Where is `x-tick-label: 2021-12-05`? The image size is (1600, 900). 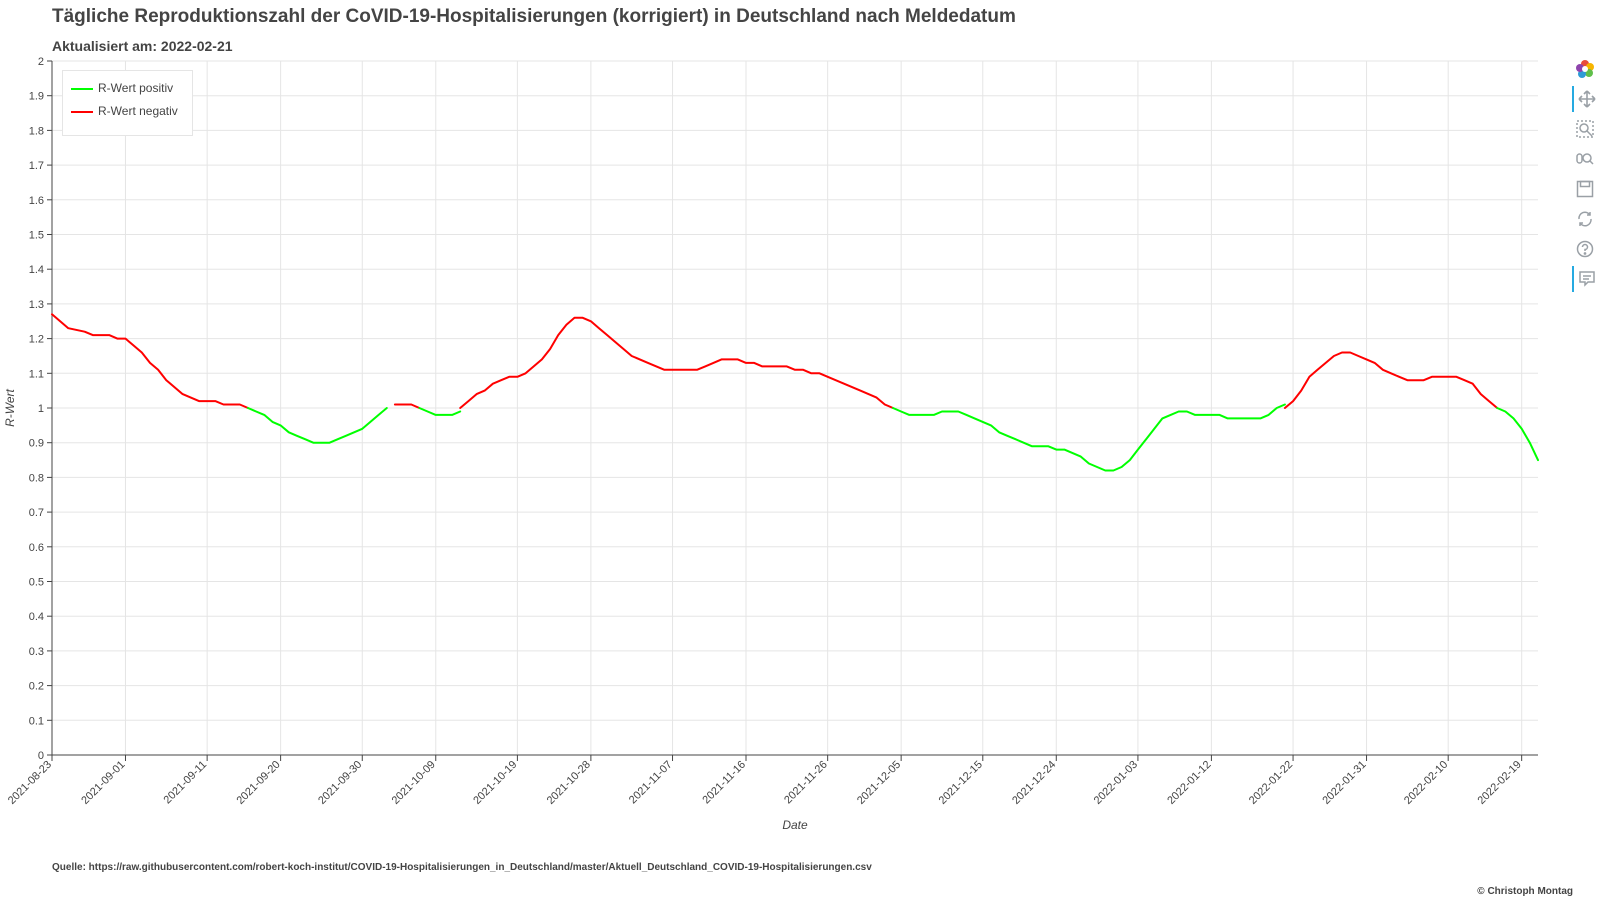 x-tick-label: 2021-12-05 is located at coordinates (879, 783).